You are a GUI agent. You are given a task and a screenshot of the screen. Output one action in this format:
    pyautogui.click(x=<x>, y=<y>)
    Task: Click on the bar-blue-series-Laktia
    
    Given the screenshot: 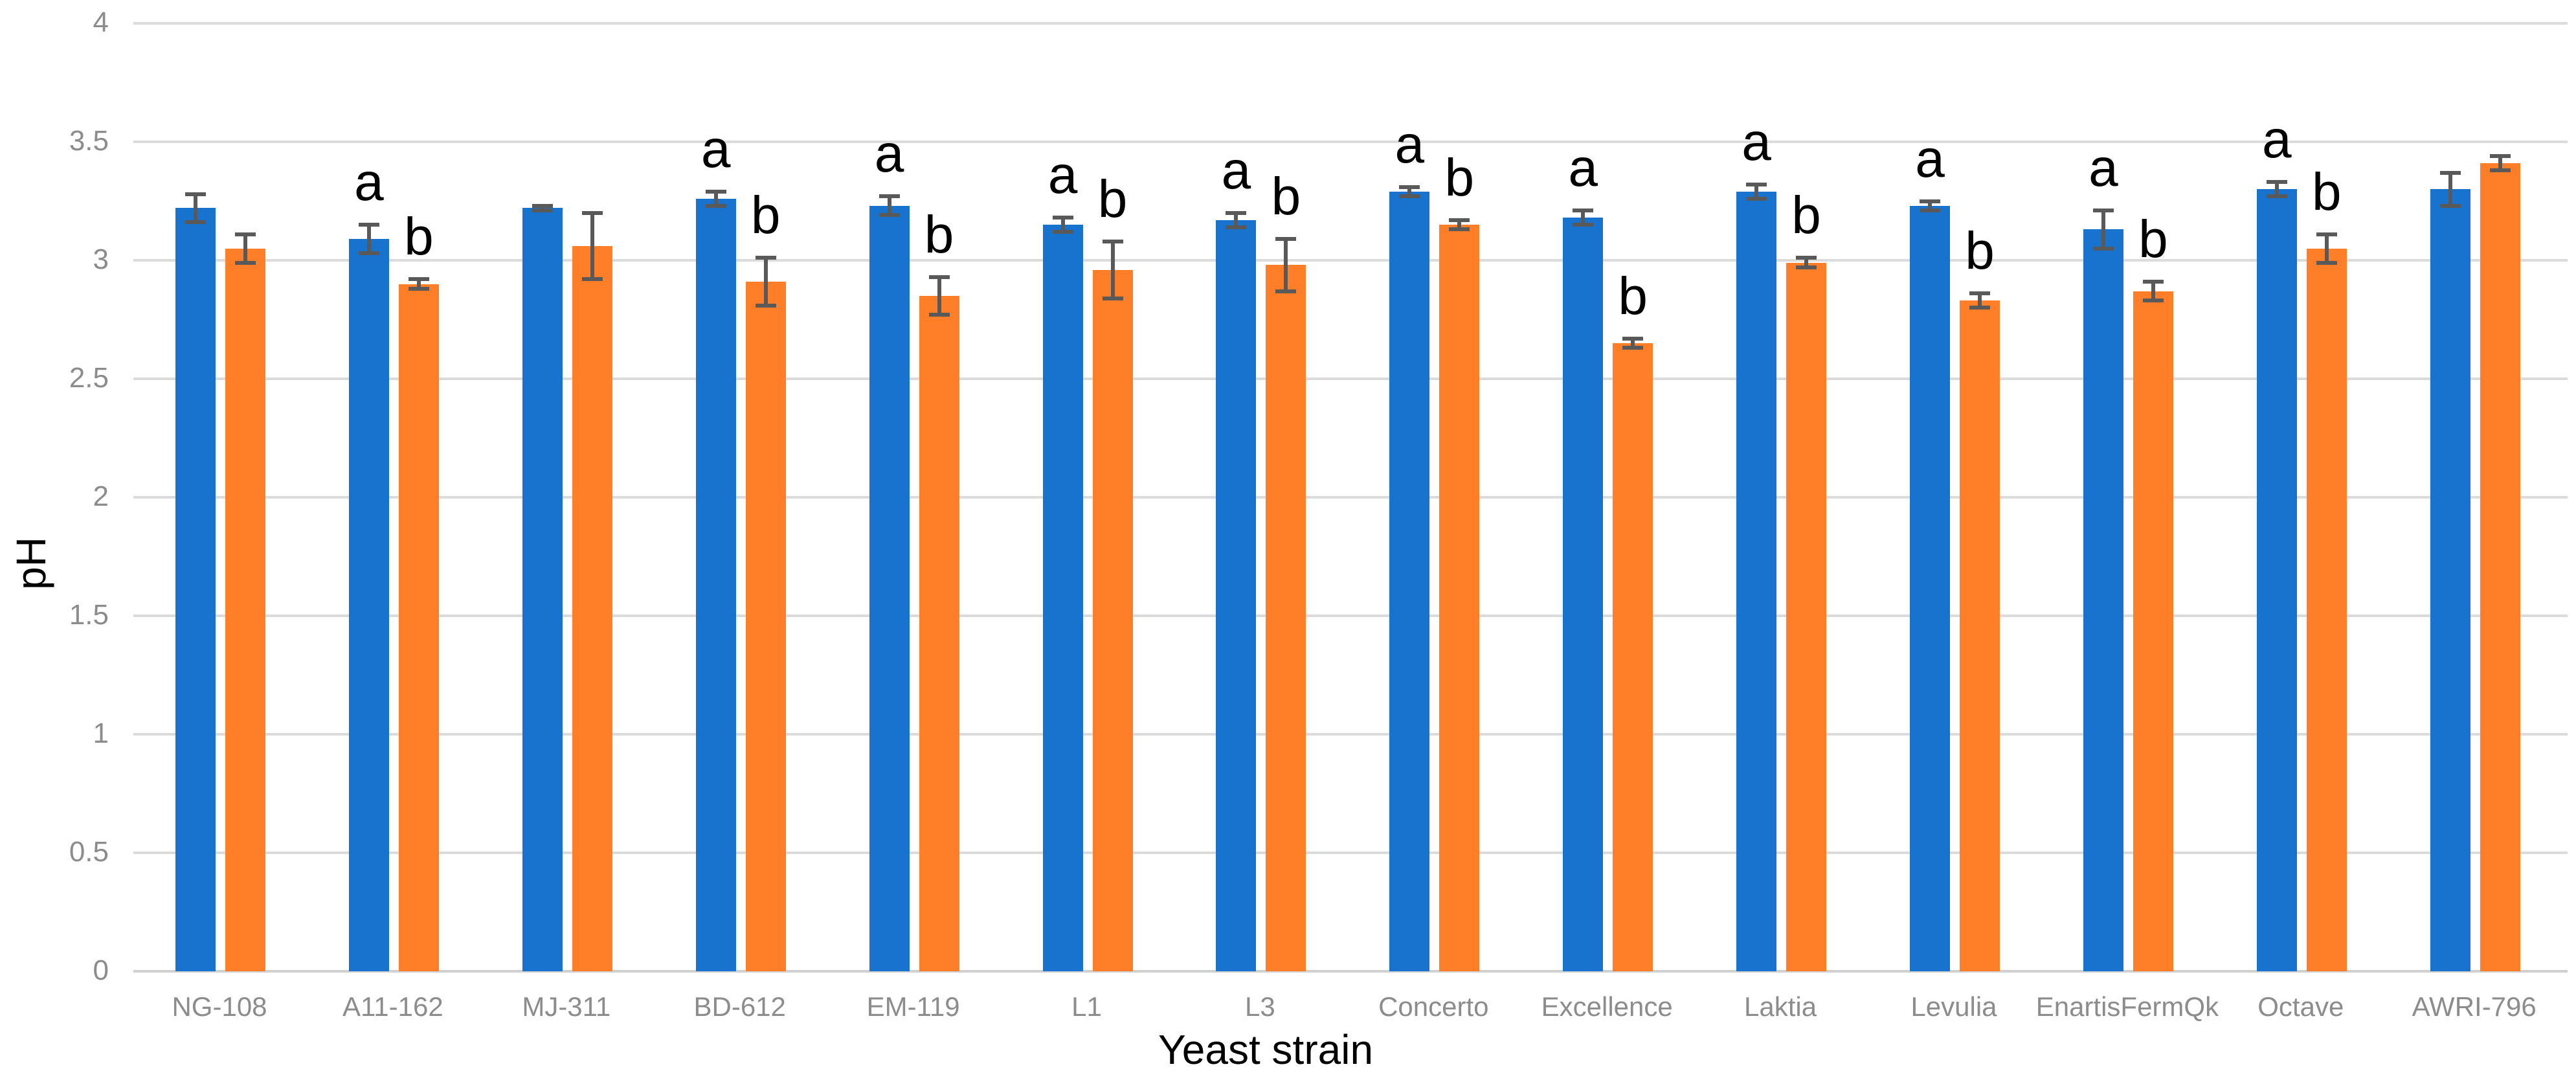 What is the action you would take?
    pyautogui.click(x=1757, y=581)
    